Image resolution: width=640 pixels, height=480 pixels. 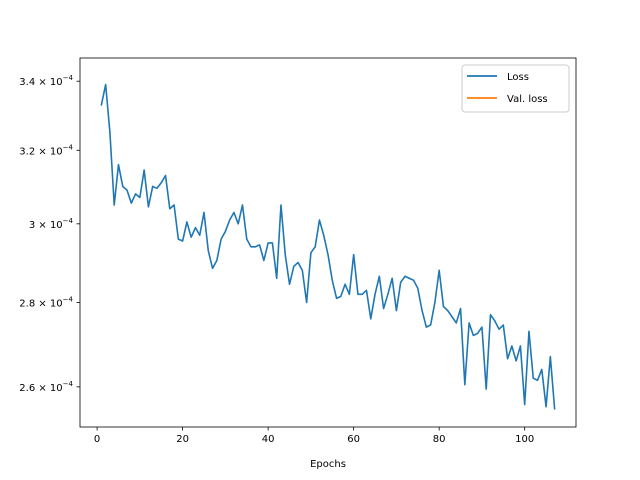 What do you see at coordinates (46, 81) in the screenshot?
I see `y-tick-label: 3.4 × 10⁻⁴` at bounding box center [46, 81].